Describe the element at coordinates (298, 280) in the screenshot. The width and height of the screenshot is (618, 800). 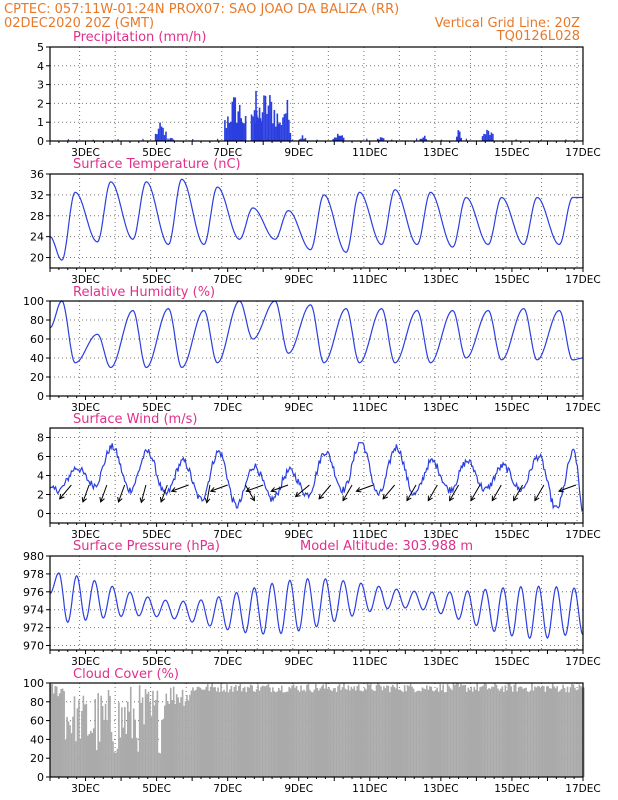
I see `temperature-xtick-label: 9DEC` at that location.